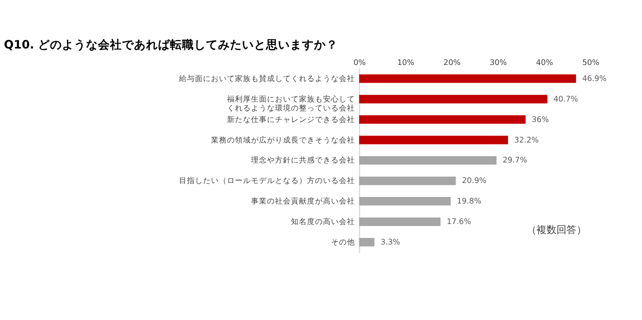  Describe the element at coordinates (322, 221) in the screenshot. I see `y-tick-label: 知名度の高い会社` at that location.